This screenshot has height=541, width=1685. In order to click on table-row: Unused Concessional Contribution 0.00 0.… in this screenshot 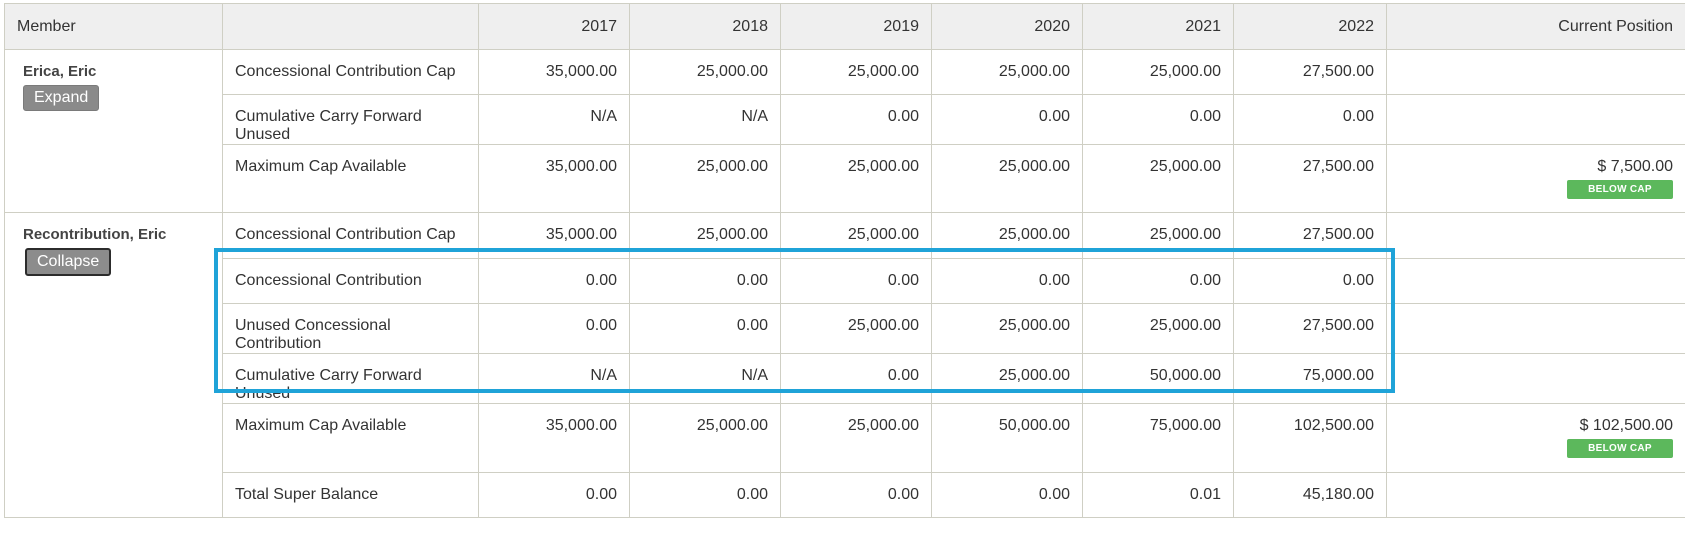, I will do `click(845, 328)`.